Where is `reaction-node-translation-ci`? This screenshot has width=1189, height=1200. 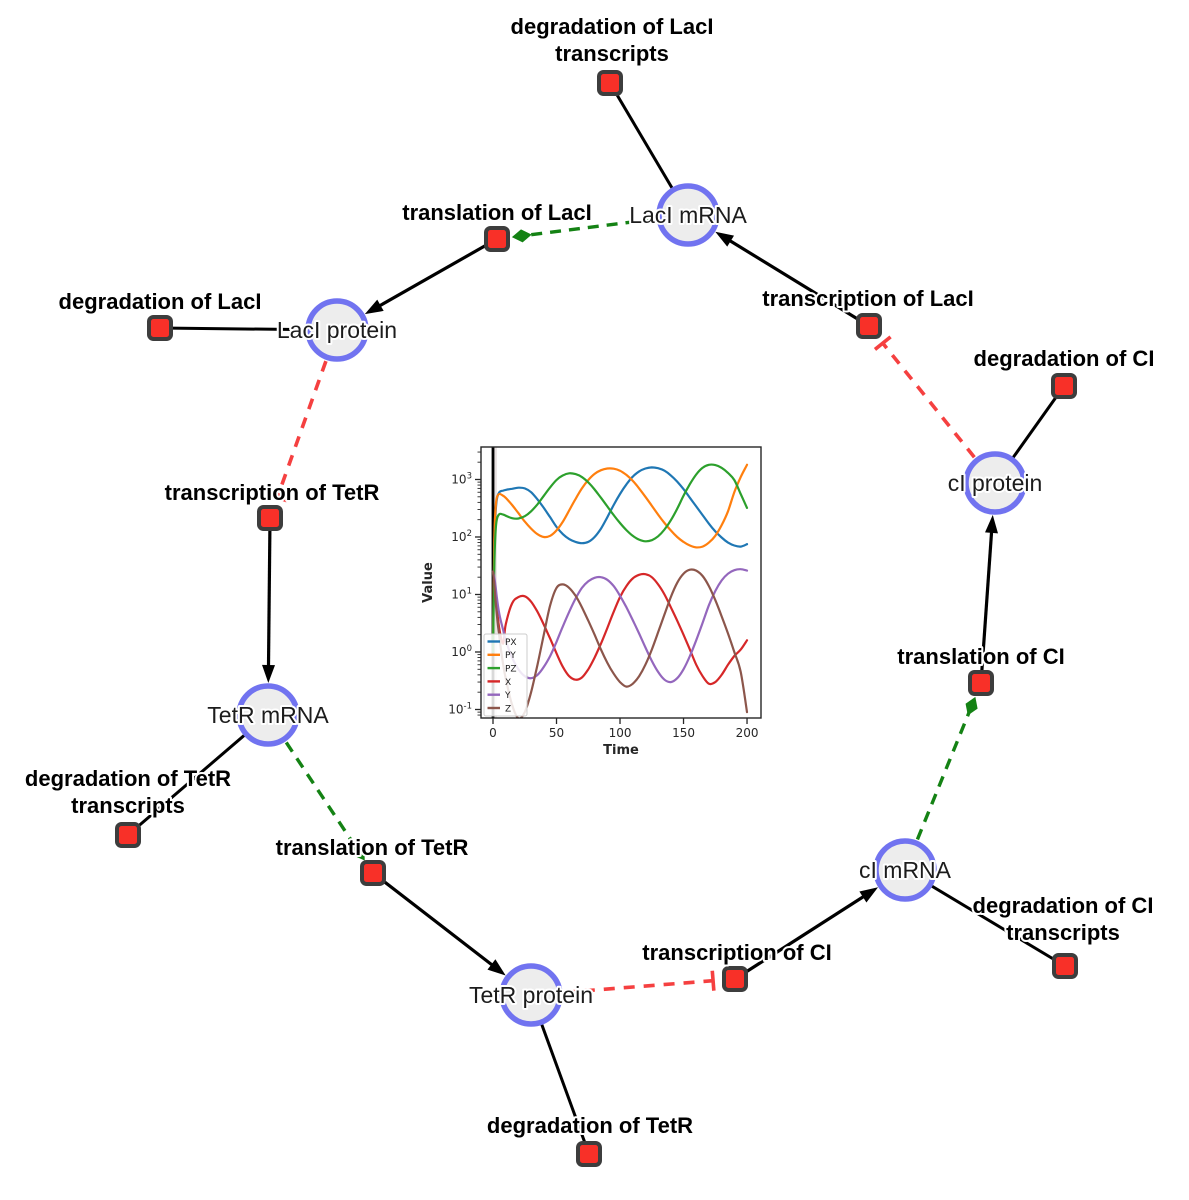
reaction-node-translation-ci is located at coordinates (981, 683).